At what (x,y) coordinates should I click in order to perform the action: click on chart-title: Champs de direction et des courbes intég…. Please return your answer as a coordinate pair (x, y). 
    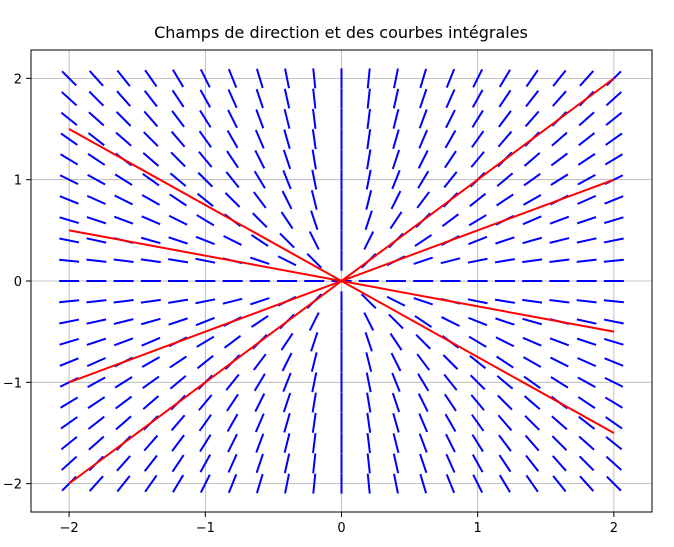
    Looking at the image, I should click on (341, 32).